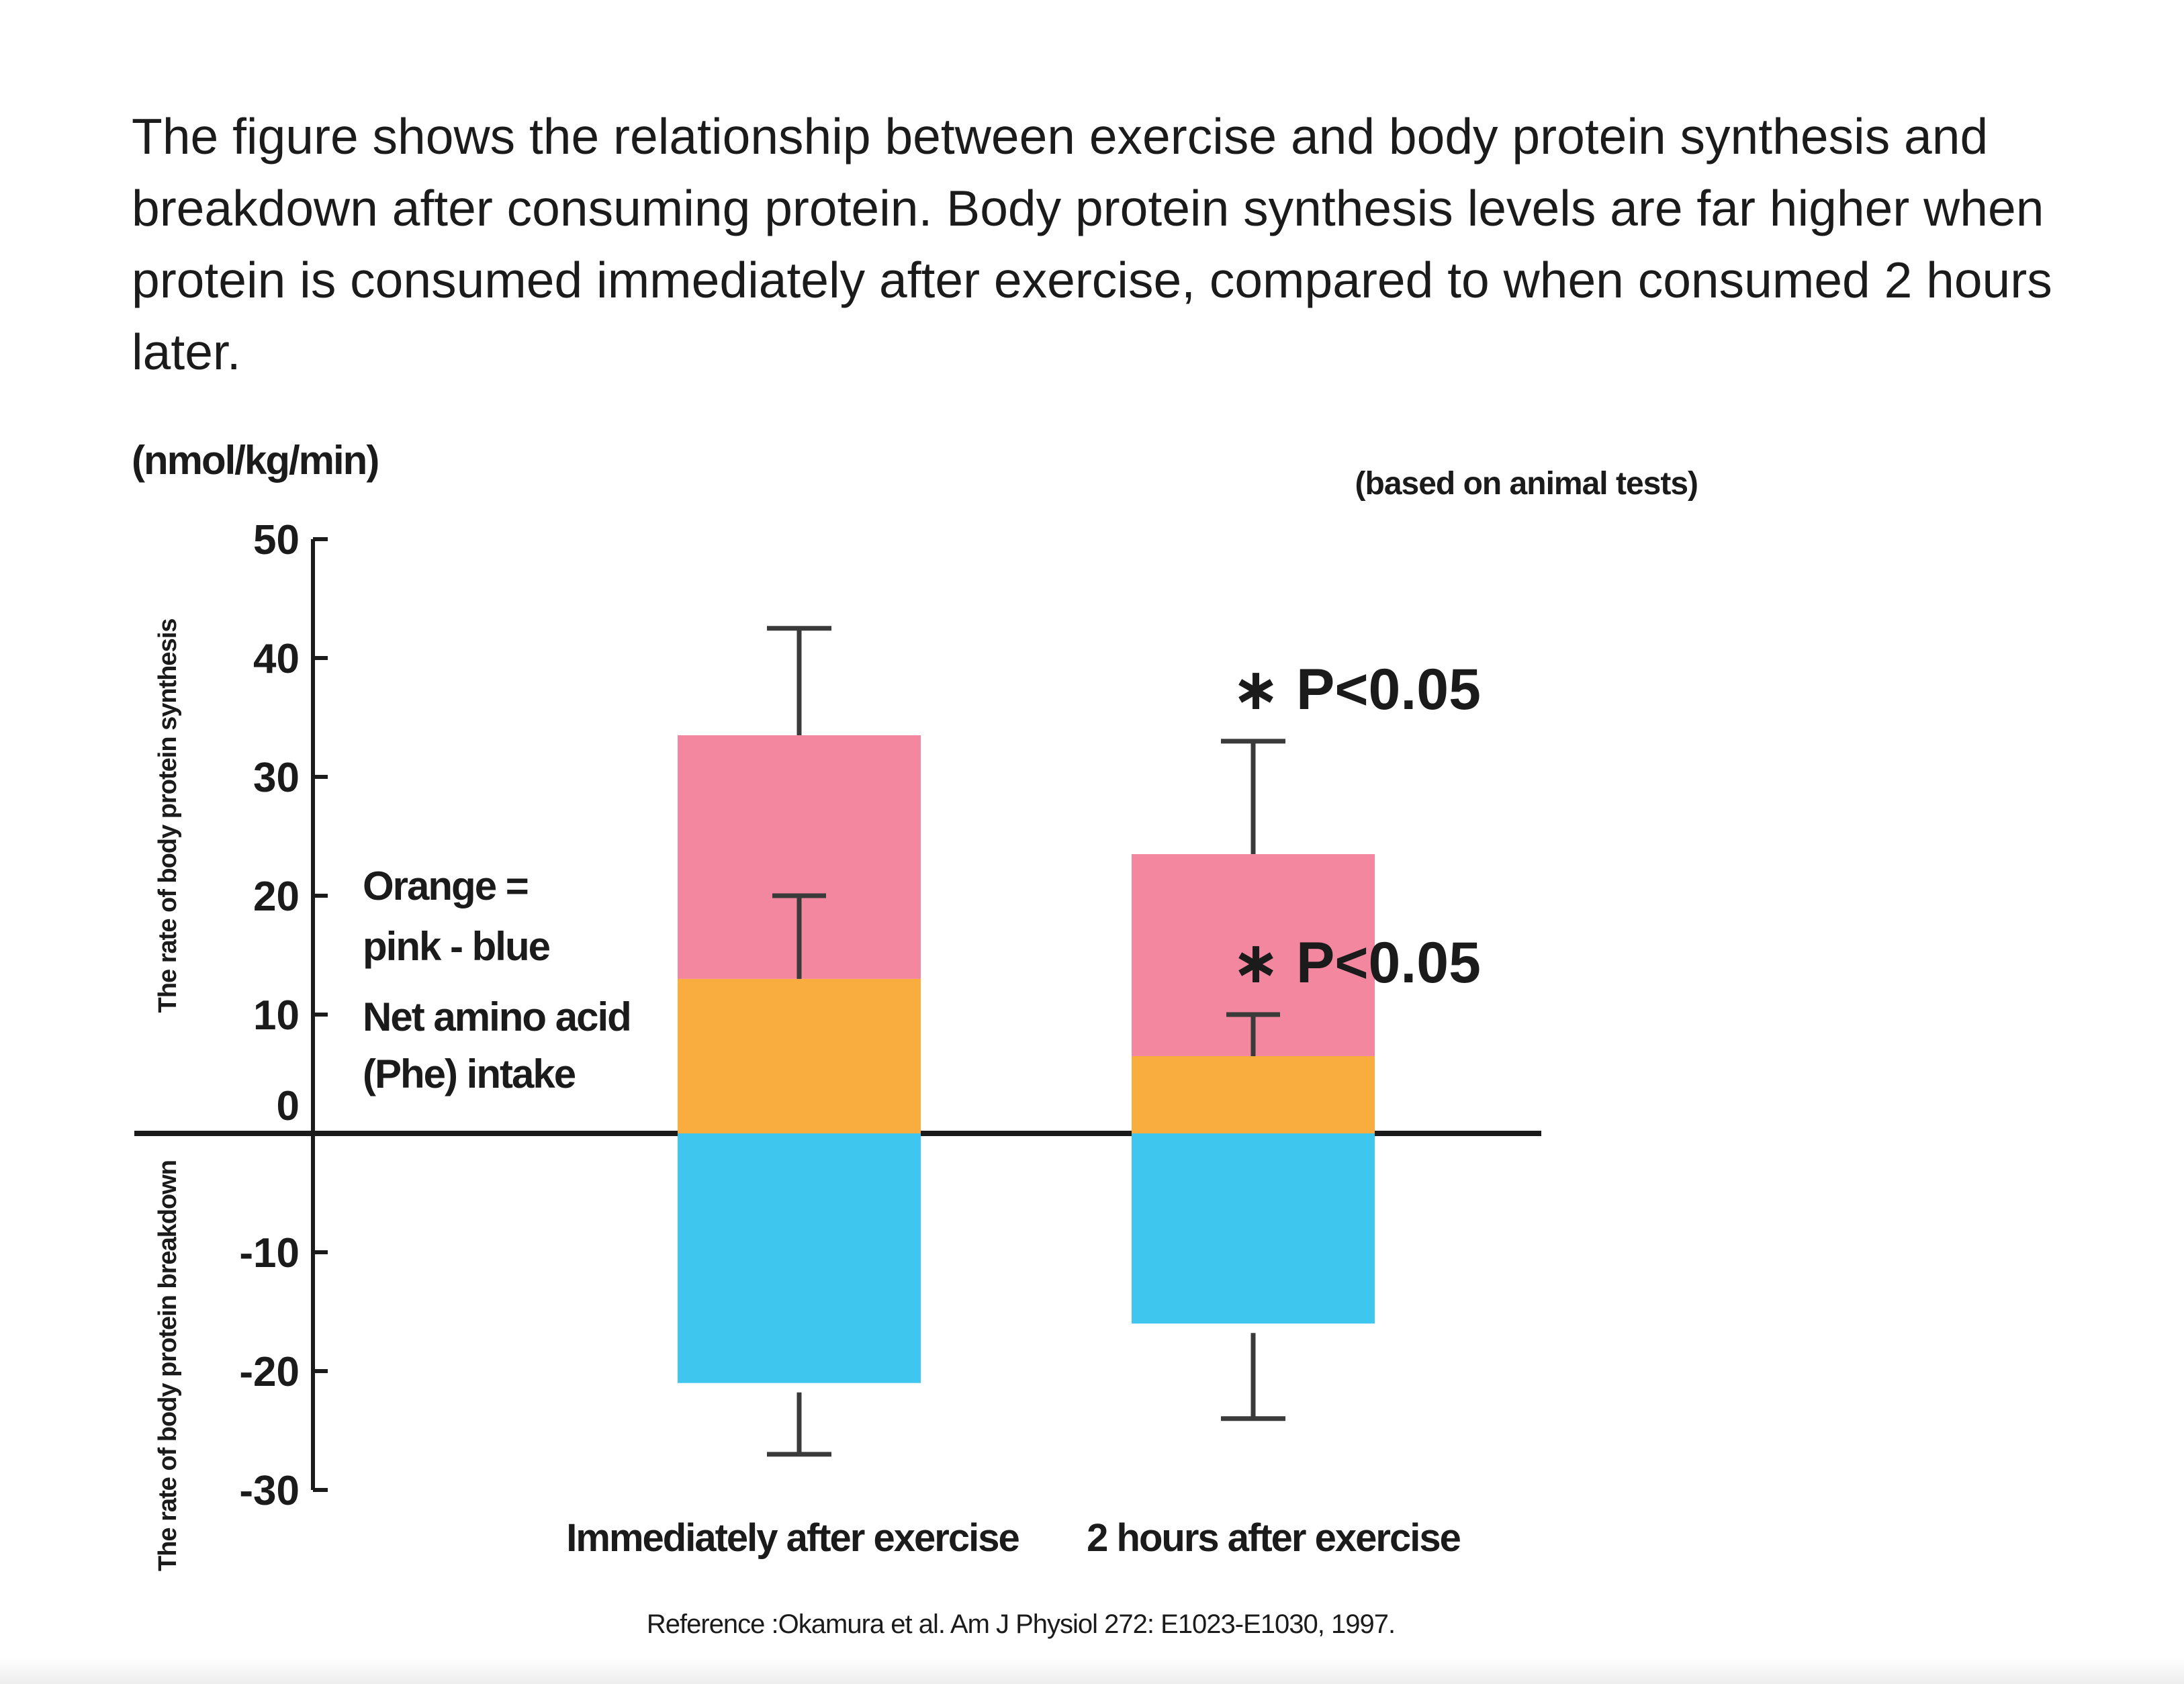 The width and height of the screenshot is (2184, 1684). Describe the element at coordinates (269, 1372) in the screenshot. I see `y-tick-label: -20` at that location.